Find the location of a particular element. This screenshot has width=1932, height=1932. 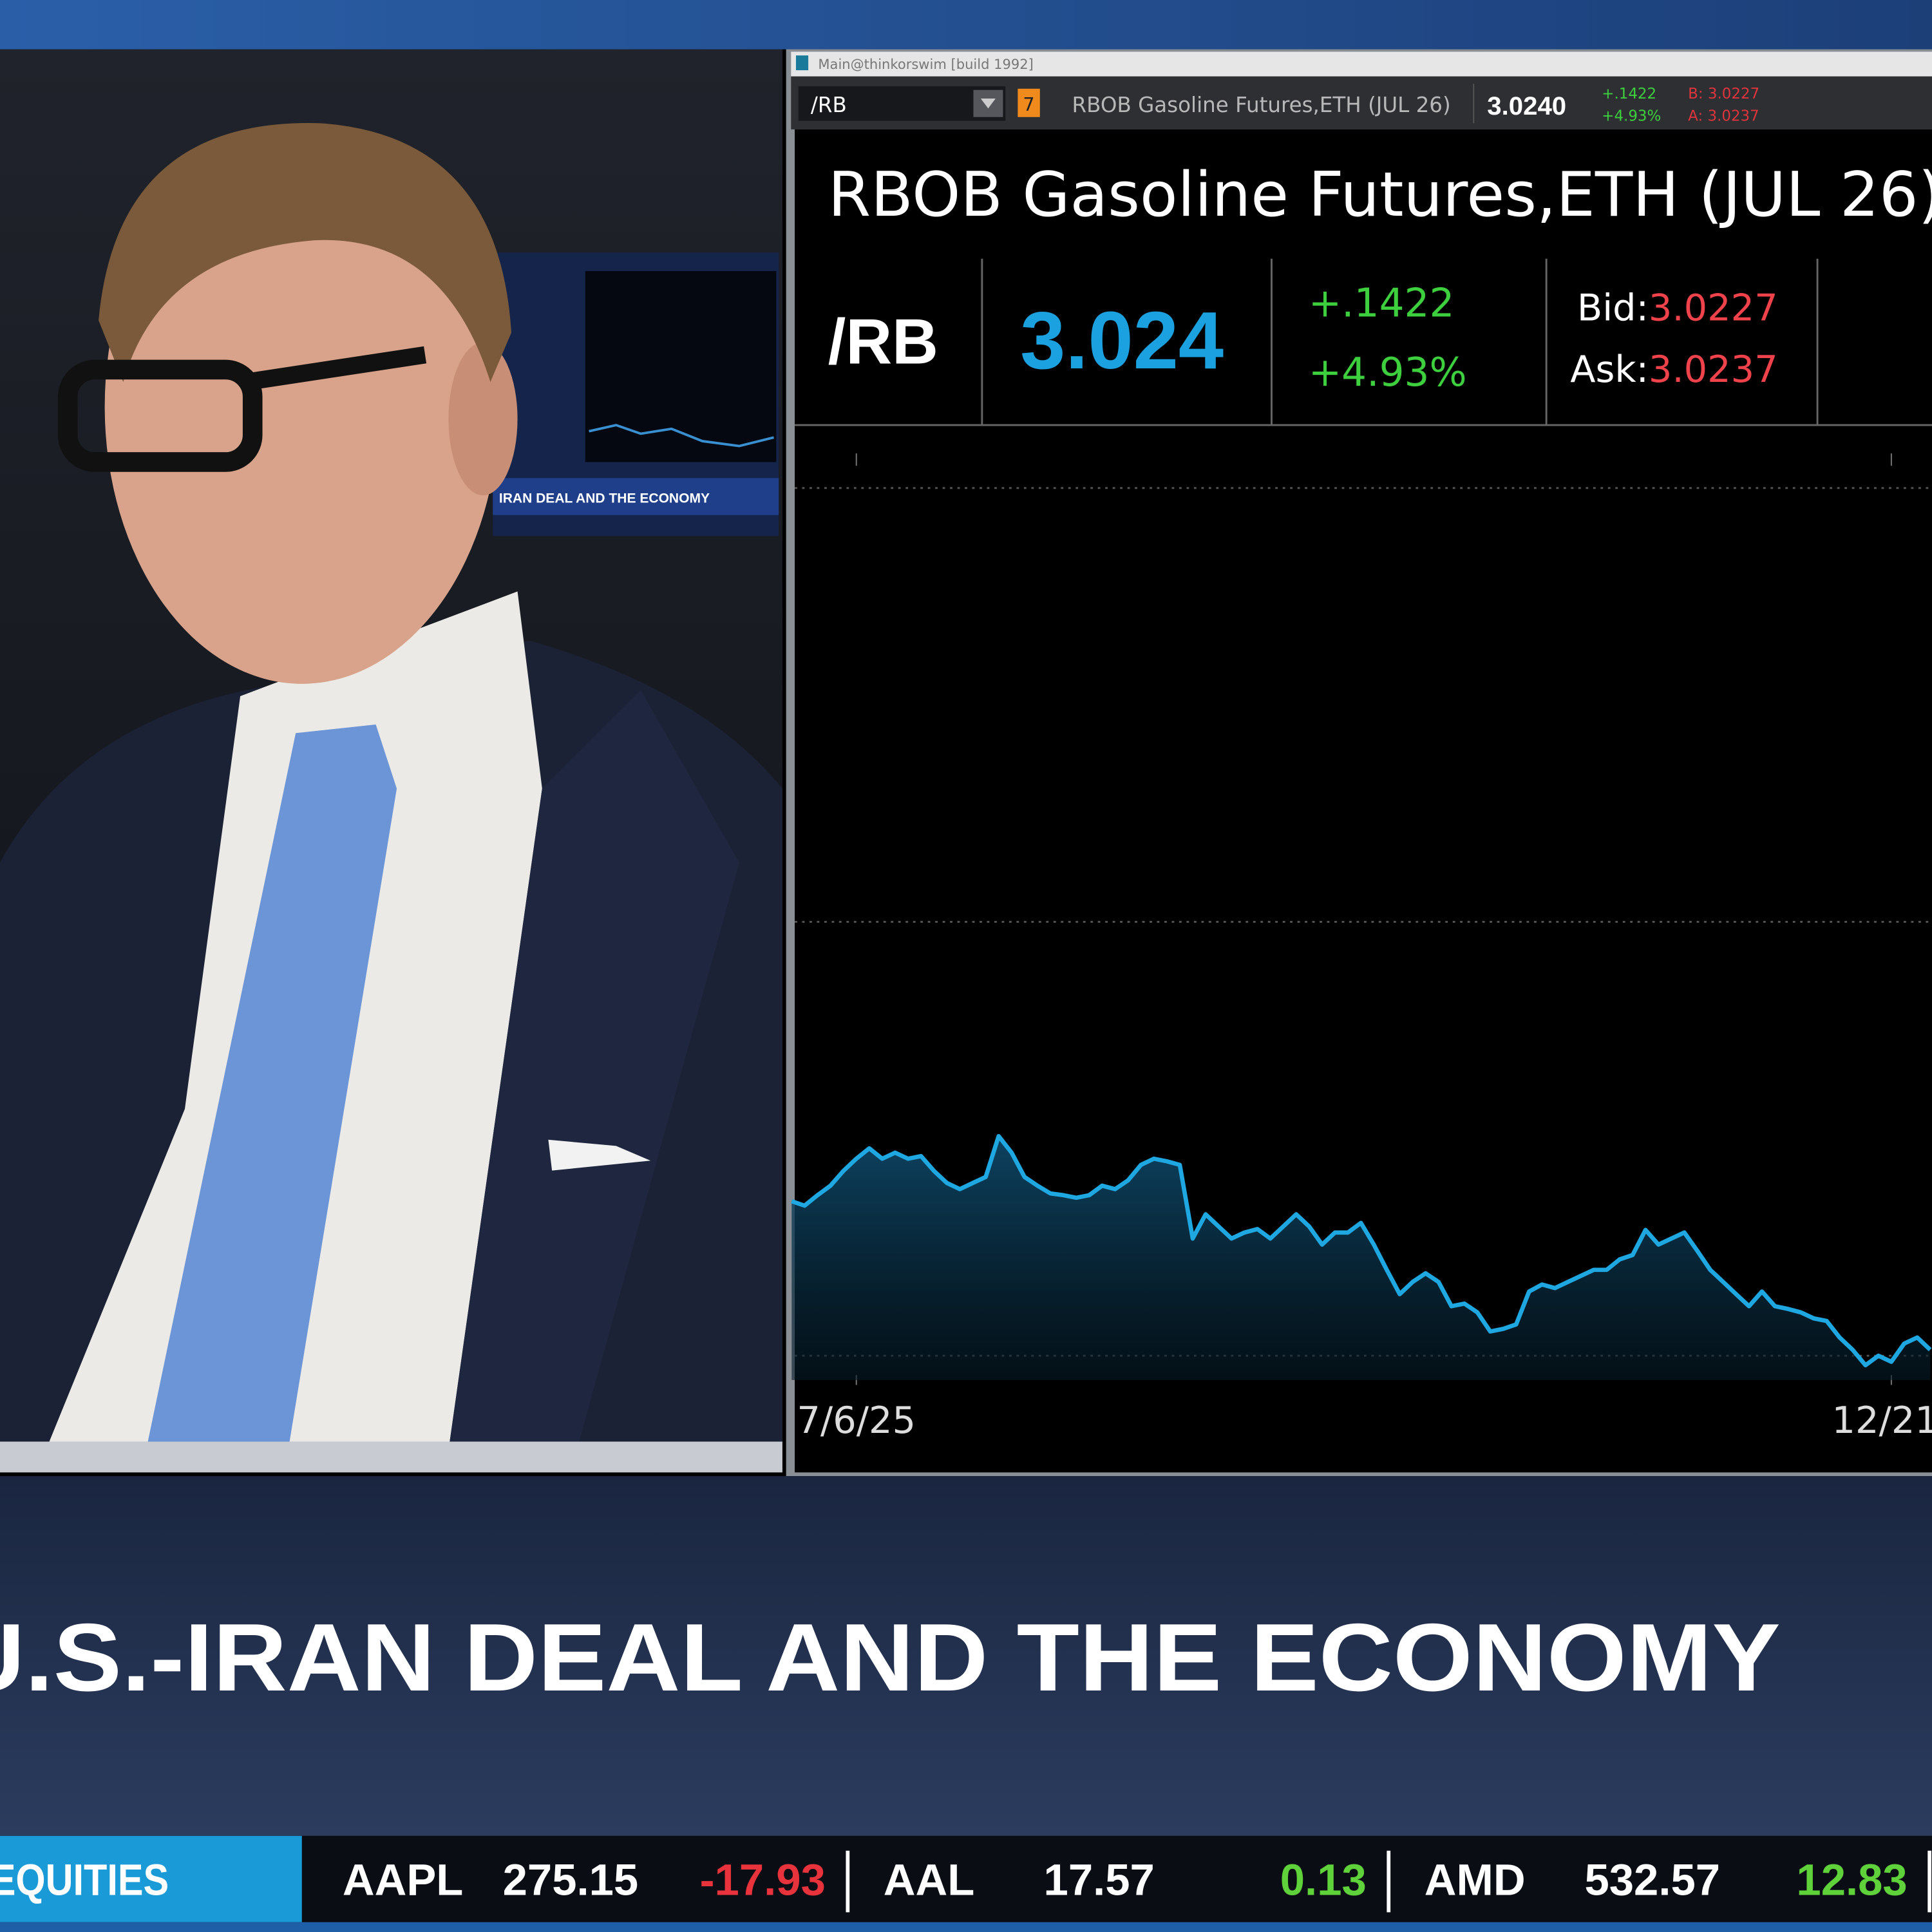

top-band is located at coordinates (966, 25).